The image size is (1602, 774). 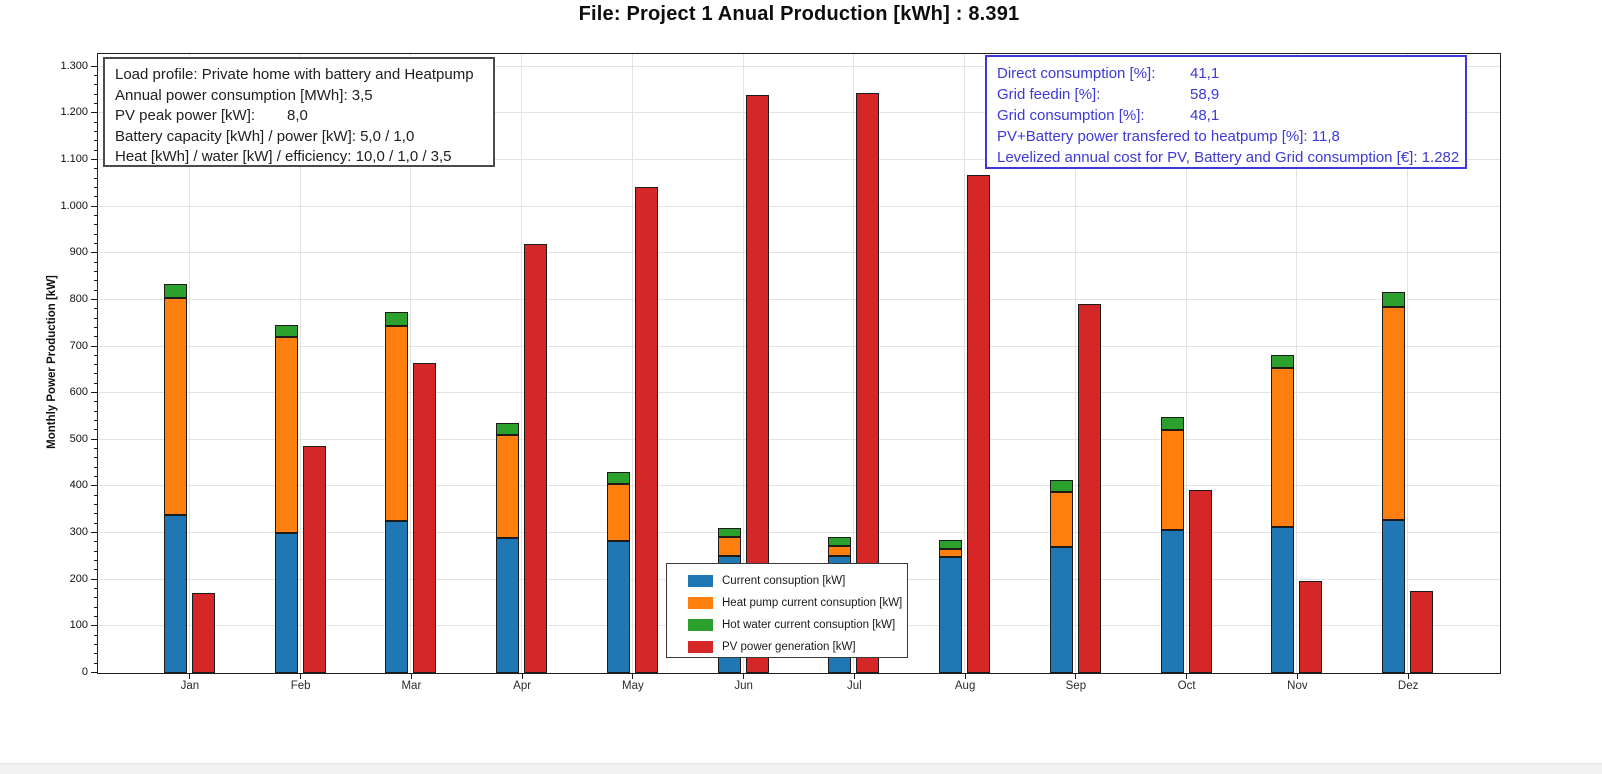 I want to click on stacked-bar-segment-Jan, so click(x=175, y=406).